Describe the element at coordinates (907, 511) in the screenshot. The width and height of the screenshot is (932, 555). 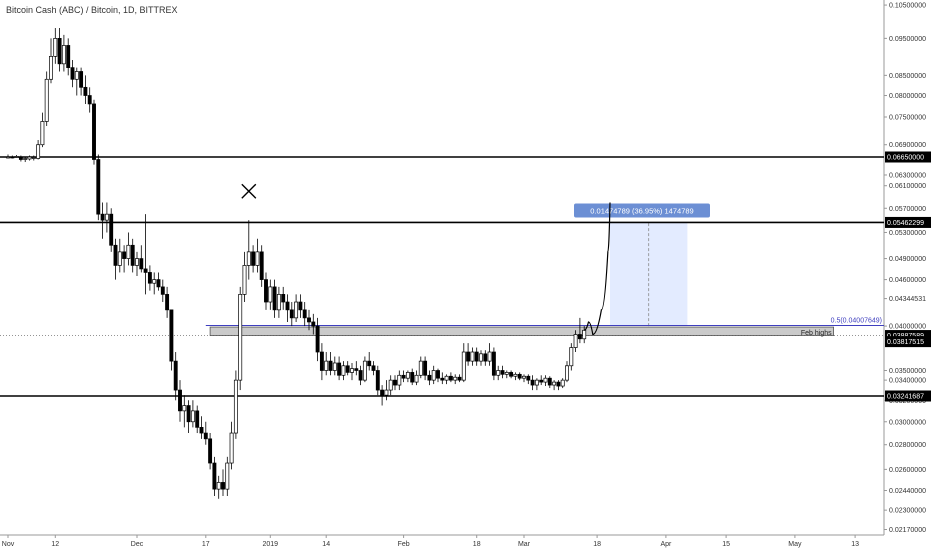
I see `y-tick-label: 0.02300000` at that location.